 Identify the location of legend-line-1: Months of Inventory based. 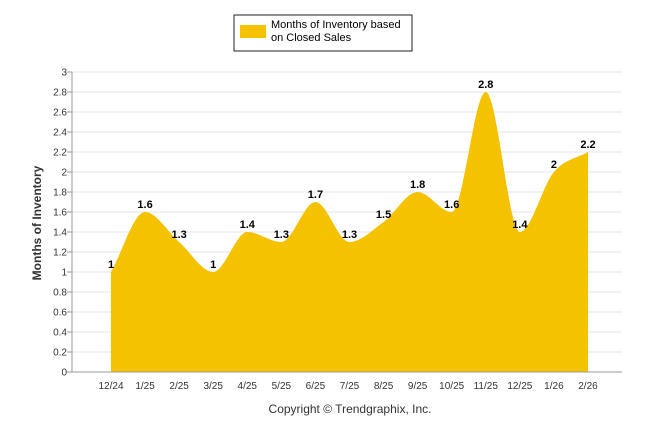
(336, 25).